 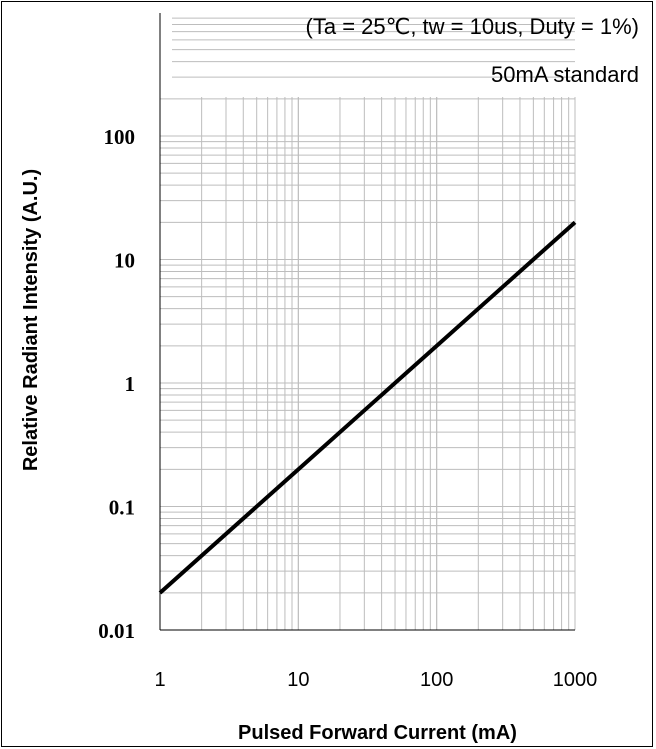 What do you see at coordinates (122, 508) in the screenshot?
I see `y-tick-label: 0.1` at bounding box center [122, 508].